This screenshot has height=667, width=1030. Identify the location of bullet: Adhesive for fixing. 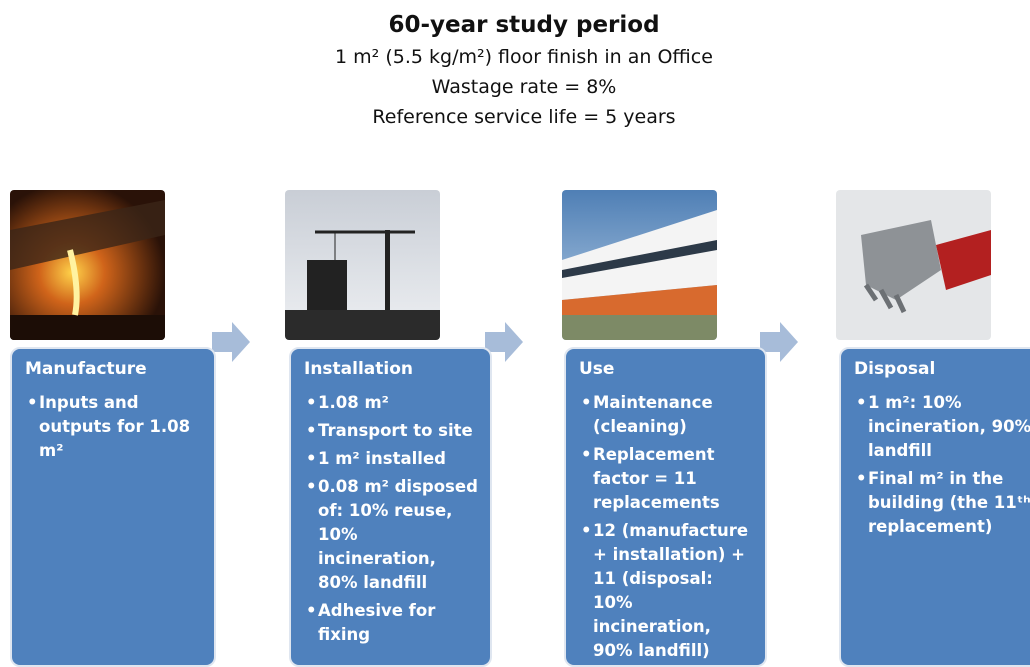
(392, 623).